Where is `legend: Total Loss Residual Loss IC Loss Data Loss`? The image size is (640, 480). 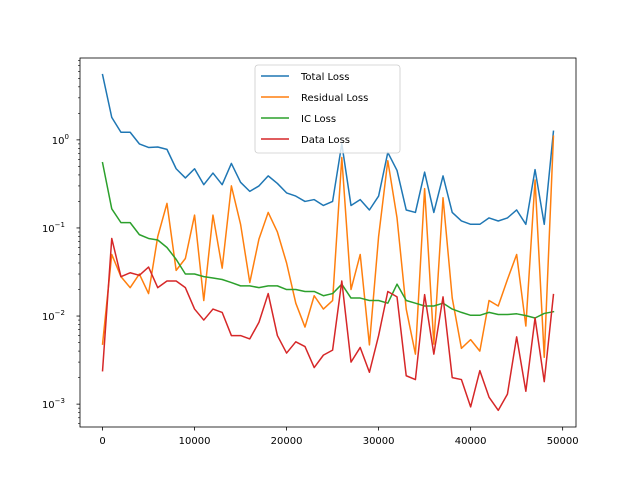 legend: Total Loss Residual Loss IC Loss Data Loss is located at coordinates (327, 109).